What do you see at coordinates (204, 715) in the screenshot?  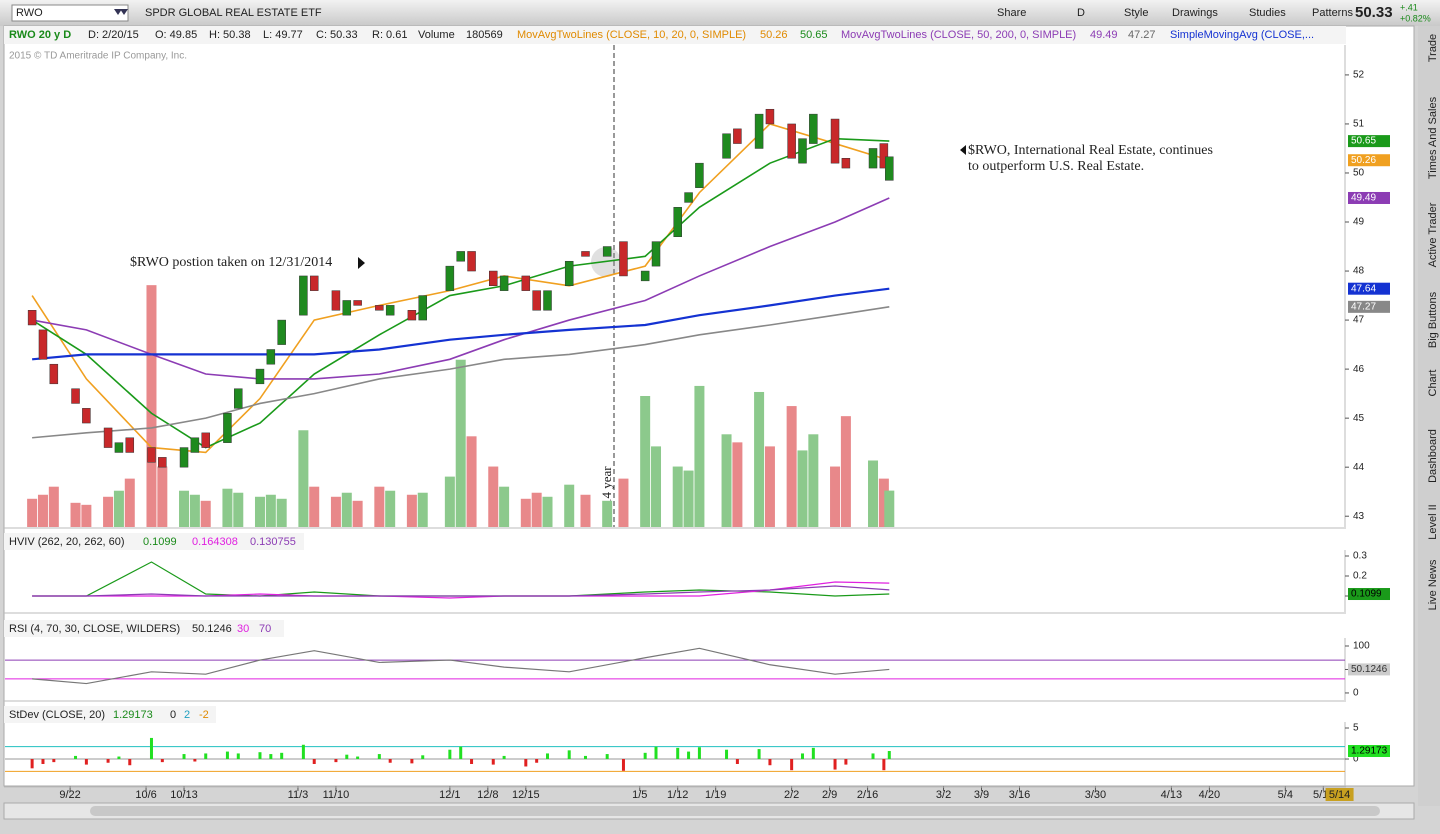 I see `study-value: -2` at bounding box center [204, 715].